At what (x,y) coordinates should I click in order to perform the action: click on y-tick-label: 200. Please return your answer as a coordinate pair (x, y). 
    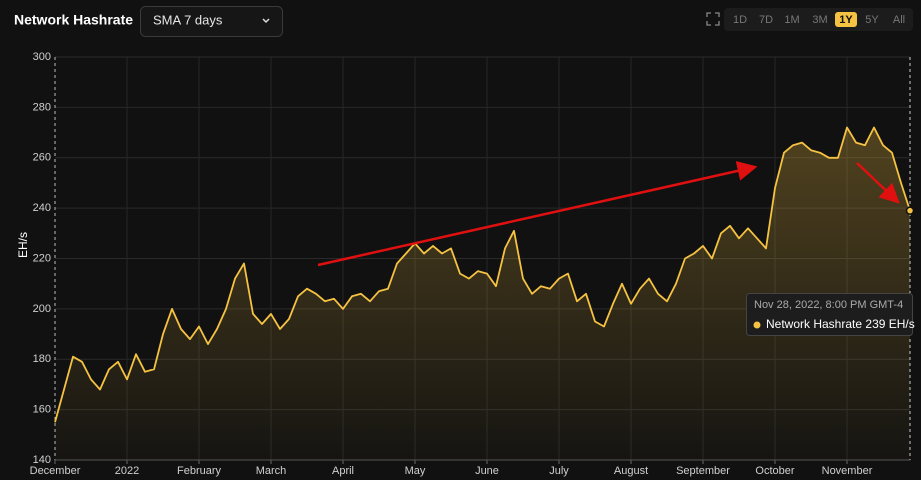
    Looking at the image, I should click on (42, 309).